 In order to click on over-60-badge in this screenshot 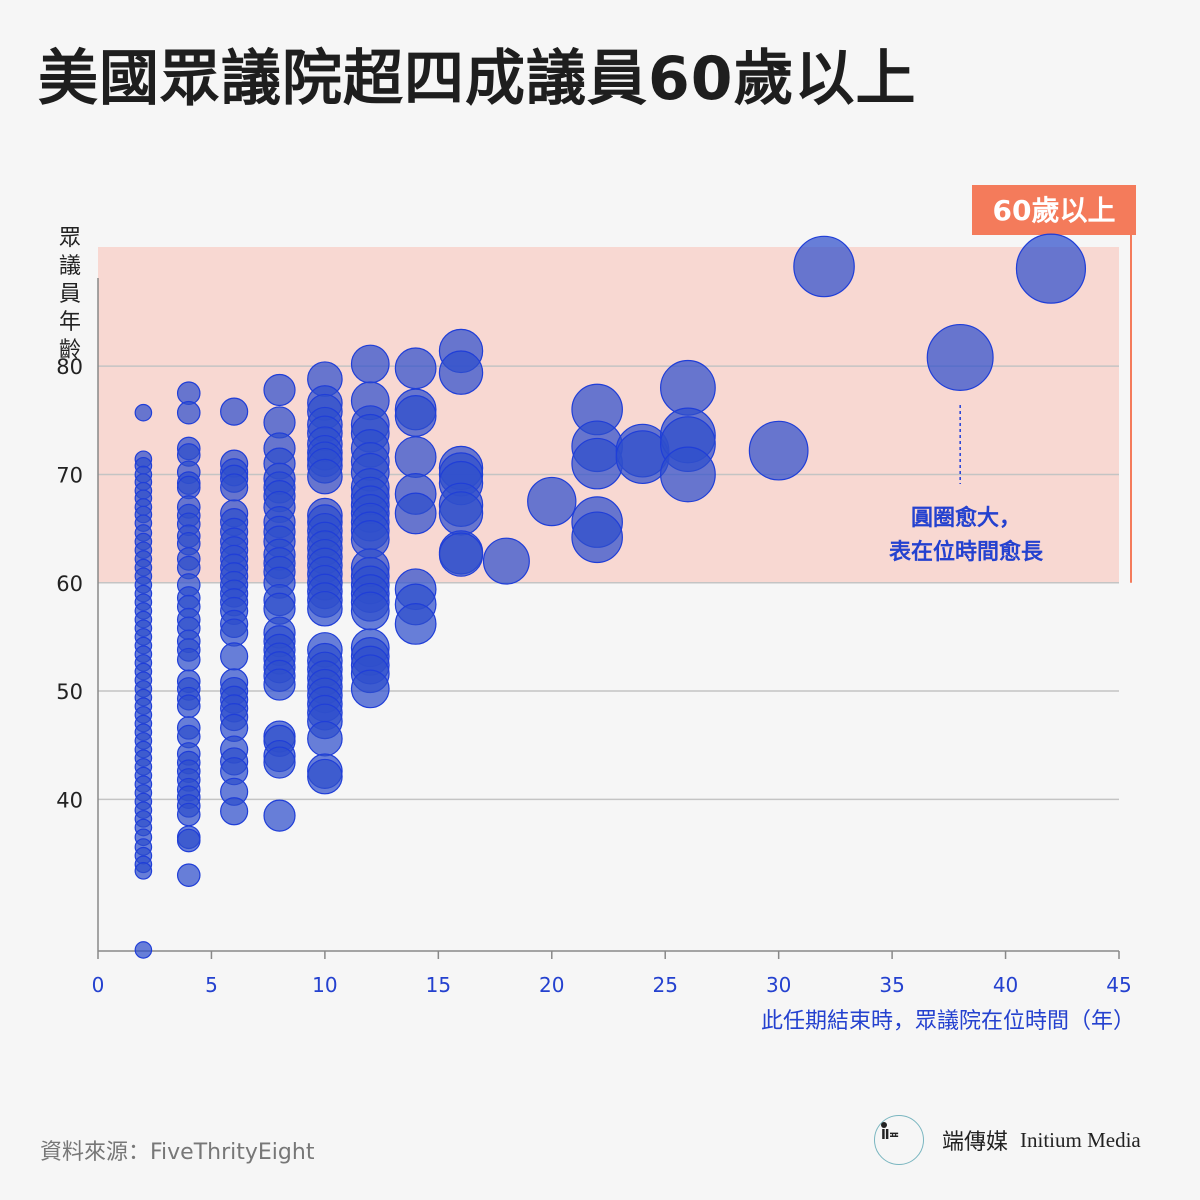, I will do `click(1054, 210)`.